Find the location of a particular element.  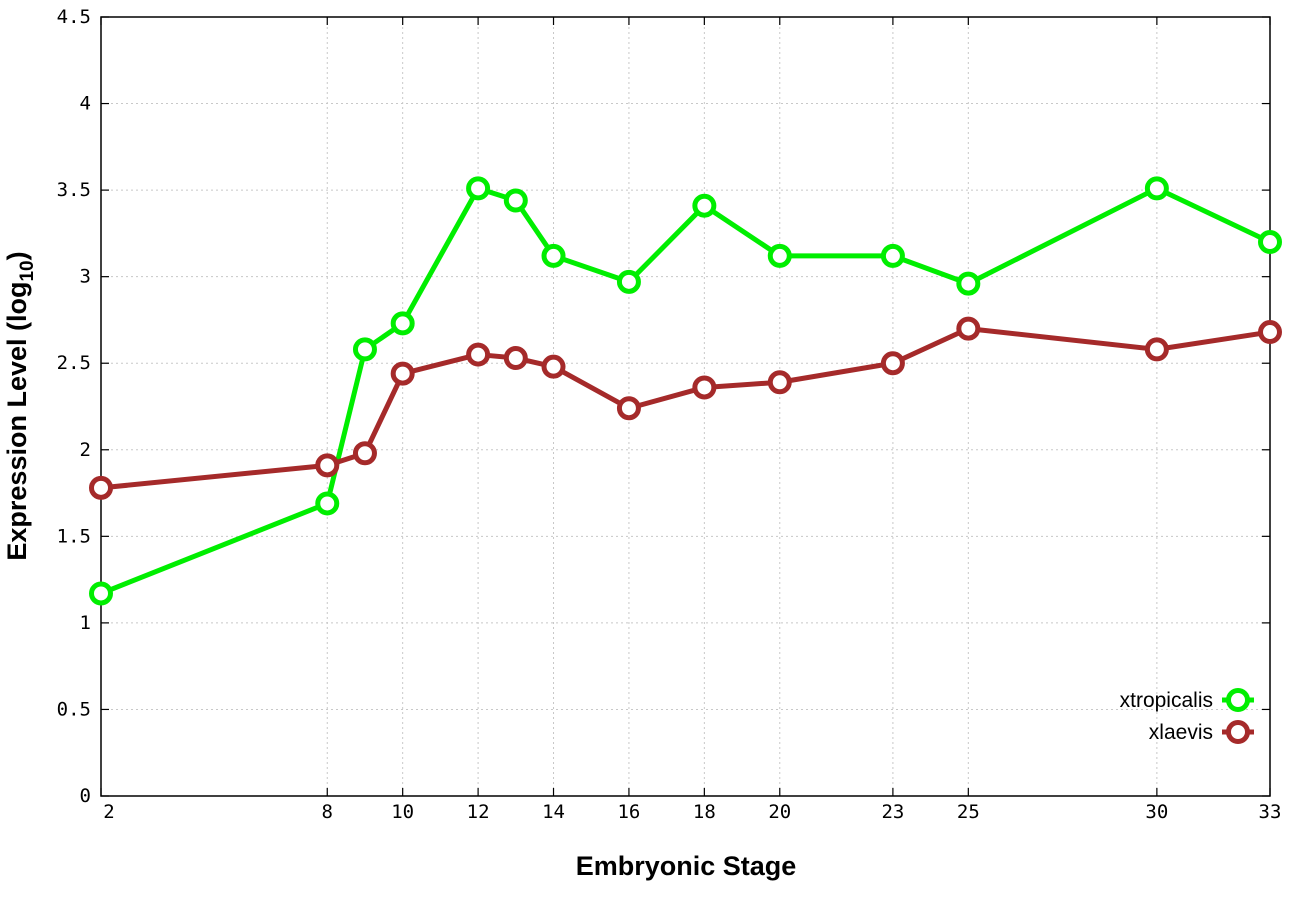

legend-item-xlaevis: xlaevis is located at coordinates (1201, 732).